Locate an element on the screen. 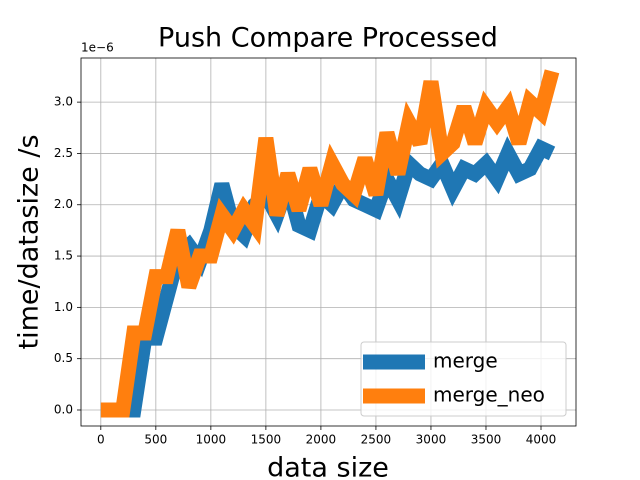  x-tick-label: 0 is located at coordinates (101, 440).